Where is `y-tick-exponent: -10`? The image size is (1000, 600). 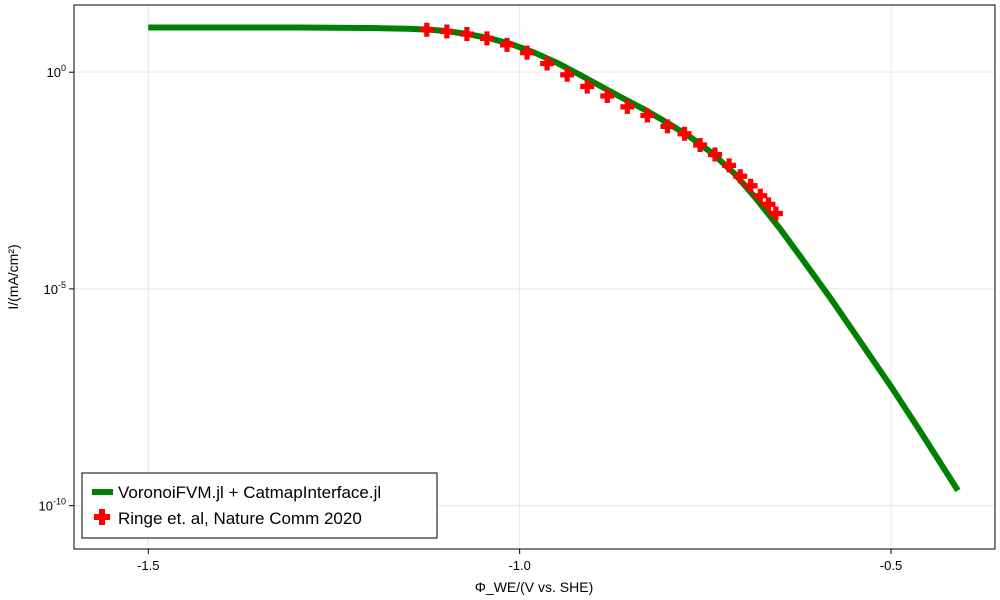 y-tick-exponent: -10 is located at coordinates (59, 502).